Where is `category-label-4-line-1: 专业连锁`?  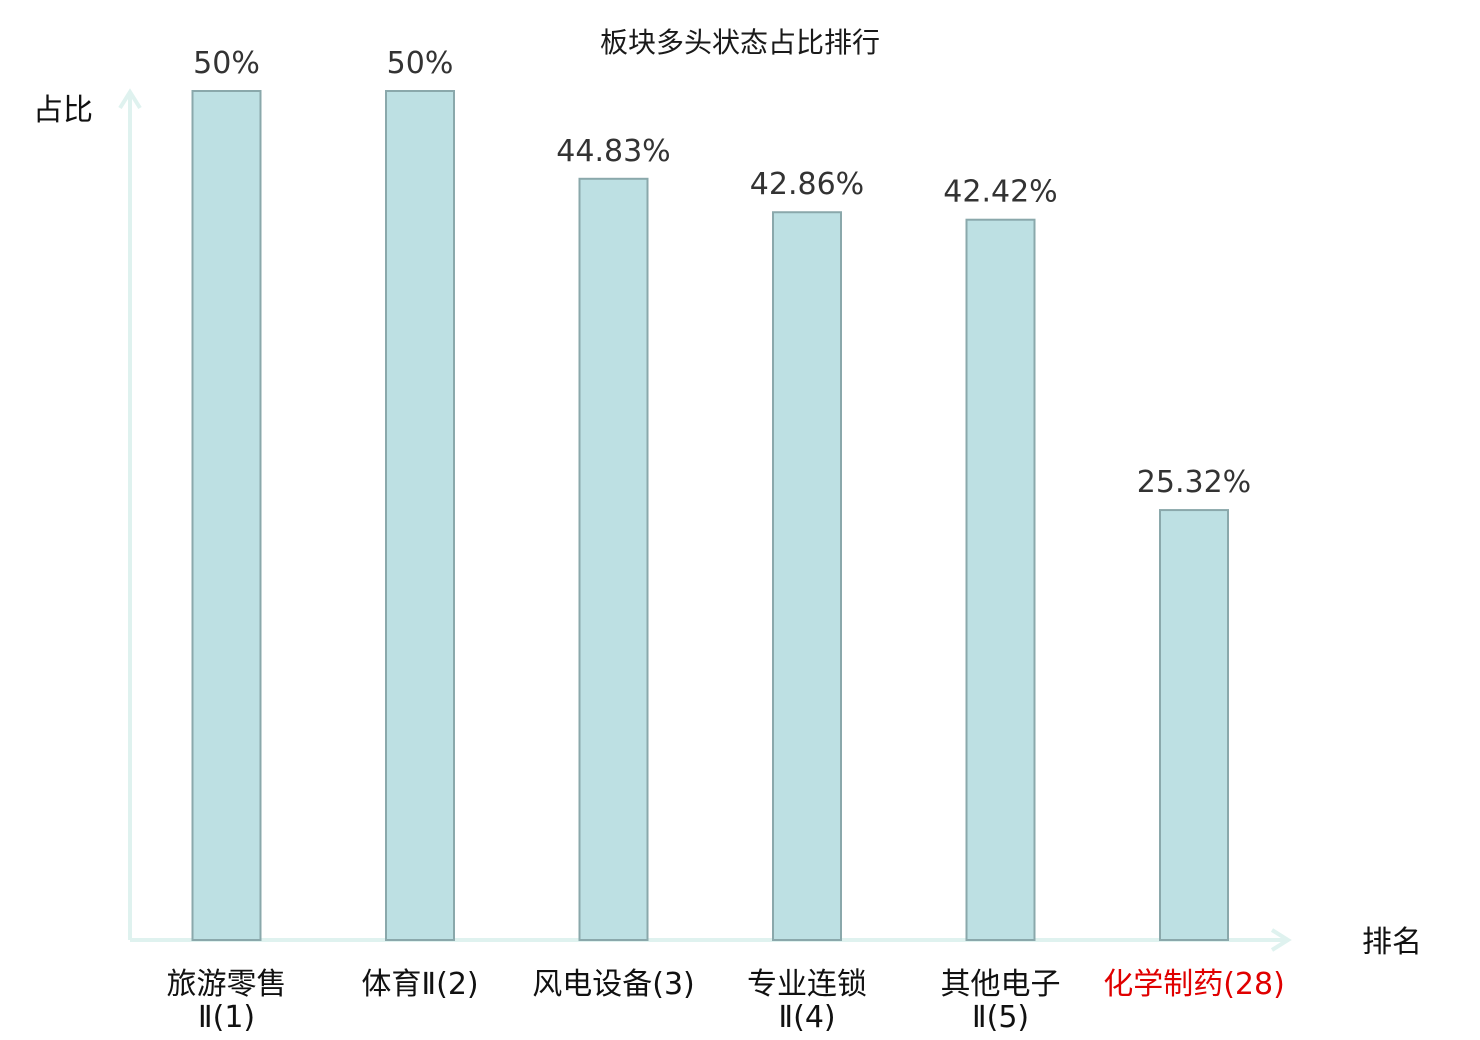
category-label-4-line-1: 专业连锁 is located at coordinates (807, 984).